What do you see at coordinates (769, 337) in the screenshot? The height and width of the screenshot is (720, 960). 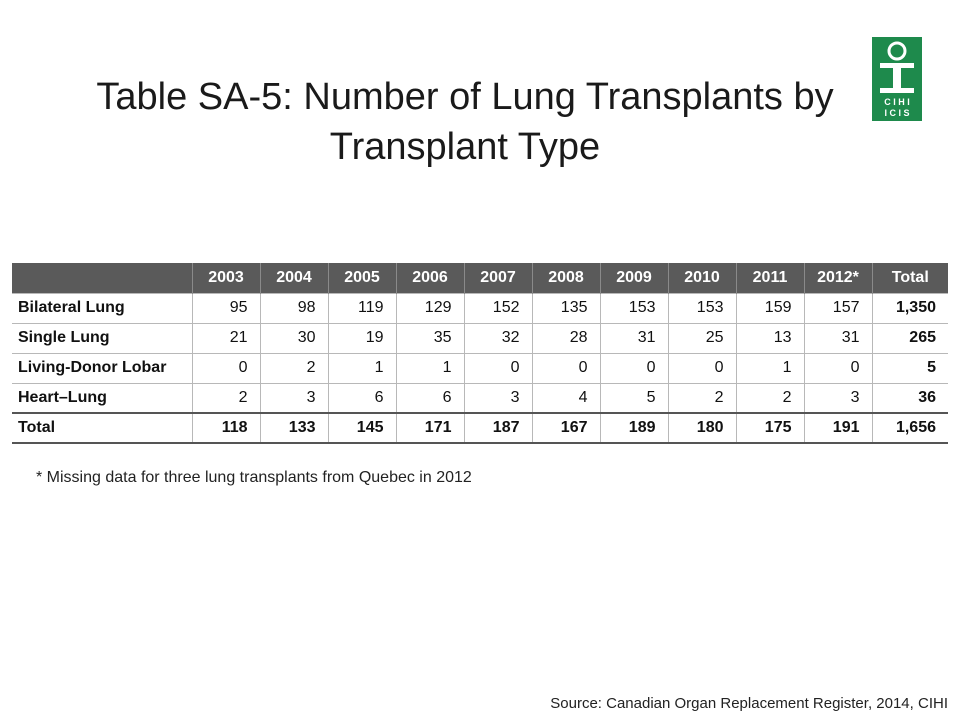 I see `table-cell: 13` at bounding box center [769, 337].